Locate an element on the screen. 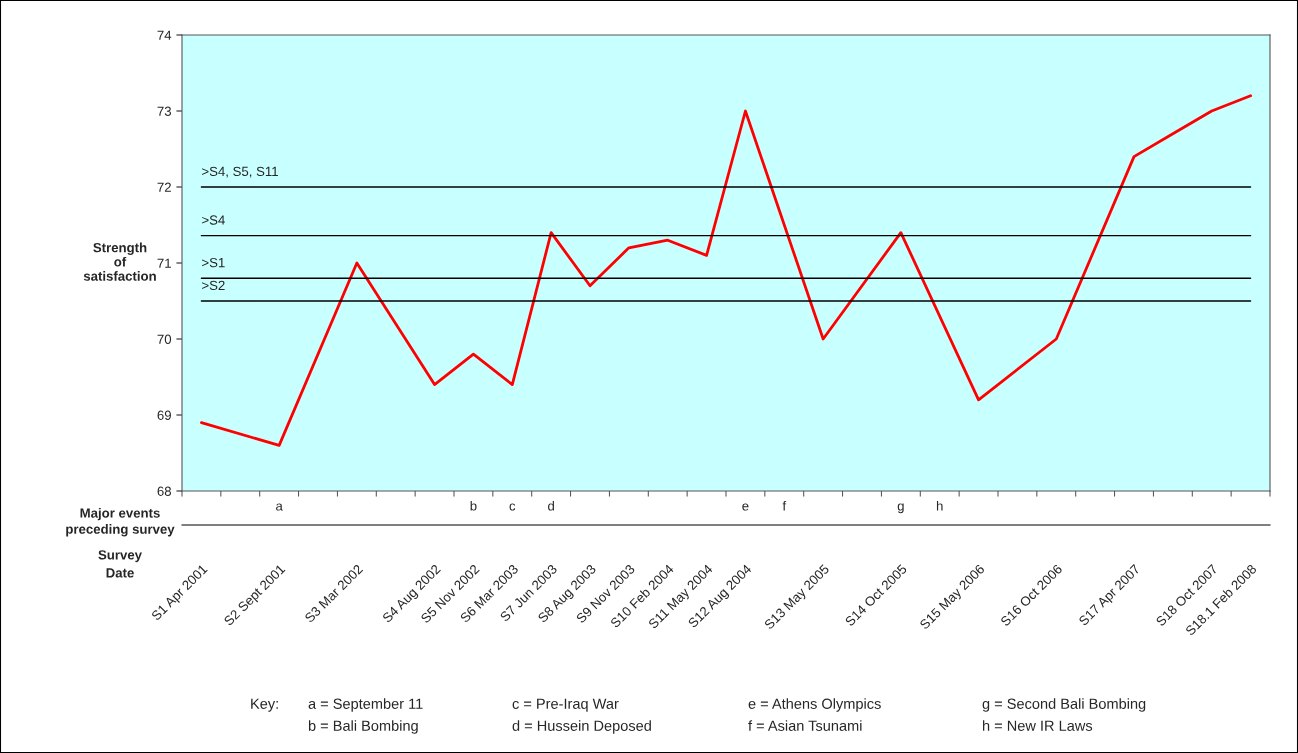  category-label: f is located at coordinates (784, 505).